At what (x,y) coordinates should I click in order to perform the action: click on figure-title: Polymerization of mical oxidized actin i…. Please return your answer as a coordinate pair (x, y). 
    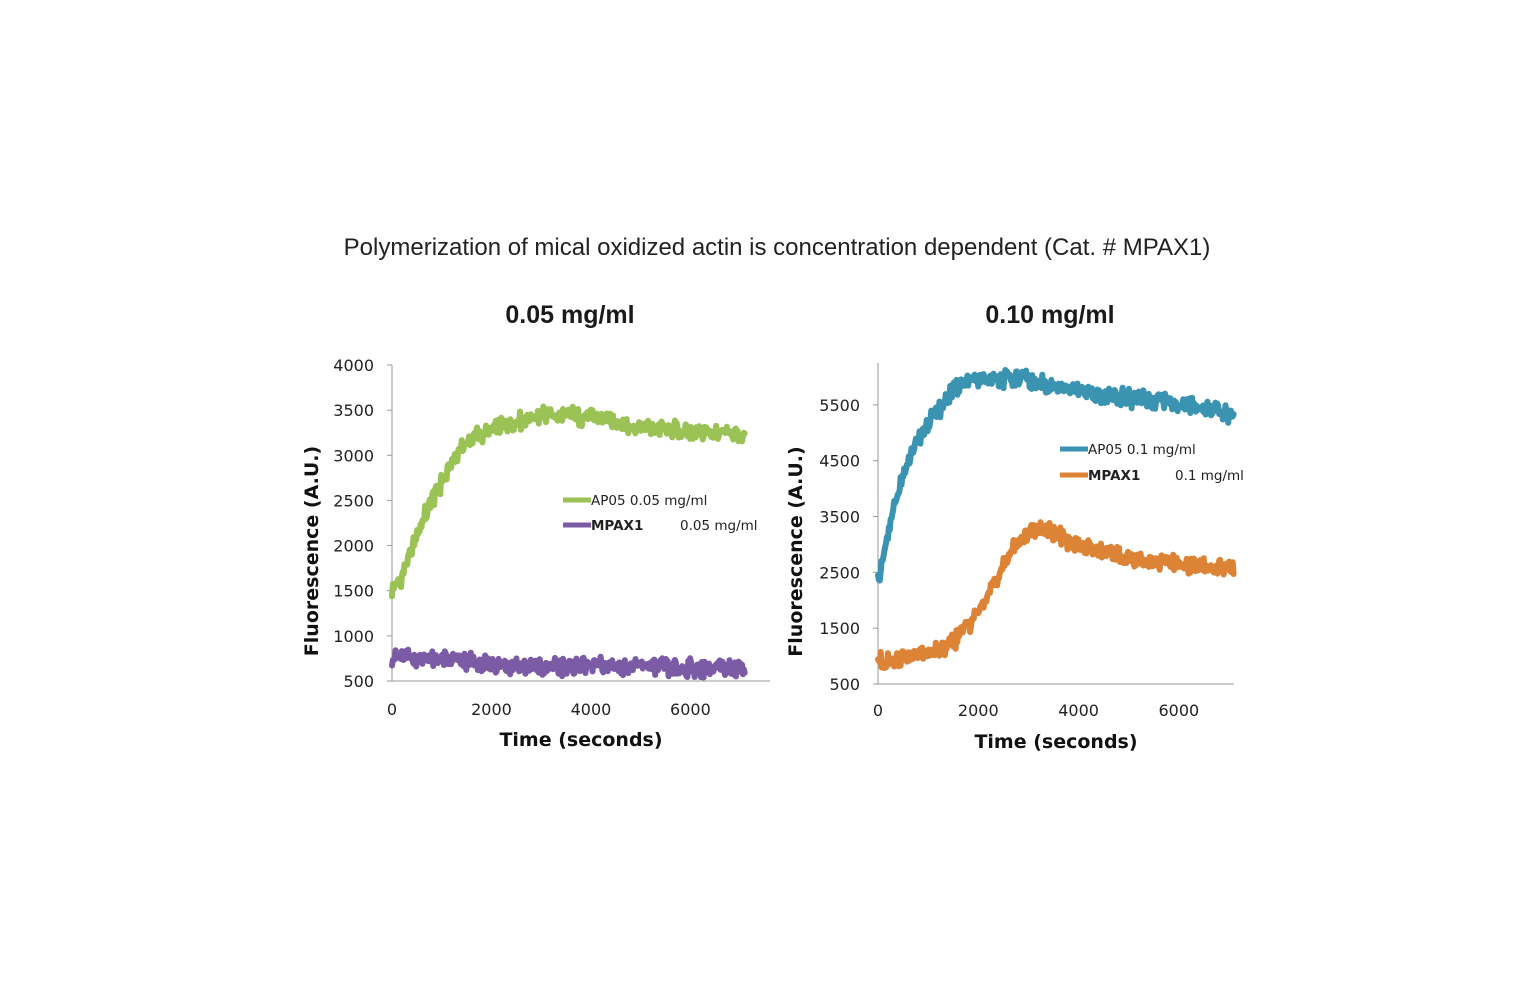
    Looking at the image, I should click on (777, 247).